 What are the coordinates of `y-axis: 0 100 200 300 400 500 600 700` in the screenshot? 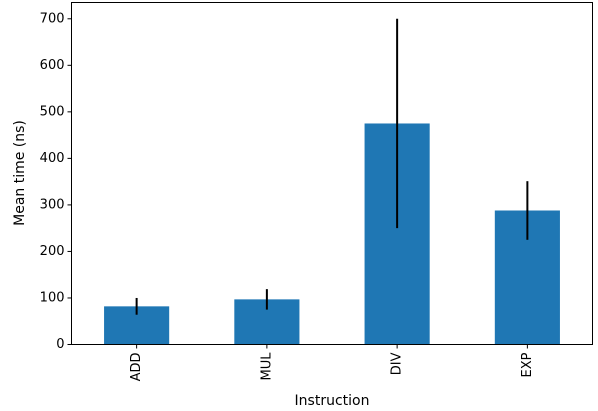 It's located at (56, 181).